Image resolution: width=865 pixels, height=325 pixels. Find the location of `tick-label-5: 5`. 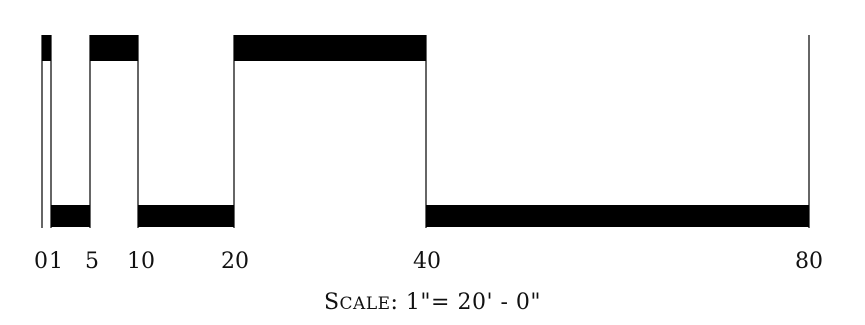

tick-label-5: 5 is located at coordinates (92, 261).